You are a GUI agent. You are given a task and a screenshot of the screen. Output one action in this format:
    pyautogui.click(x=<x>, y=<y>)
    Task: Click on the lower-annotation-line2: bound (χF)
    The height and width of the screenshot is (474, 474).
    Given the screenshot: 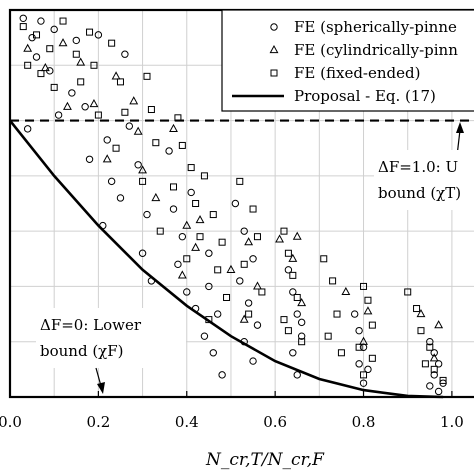 What is the action you would take?
    pyautogui.click(x=82, y=351)
    